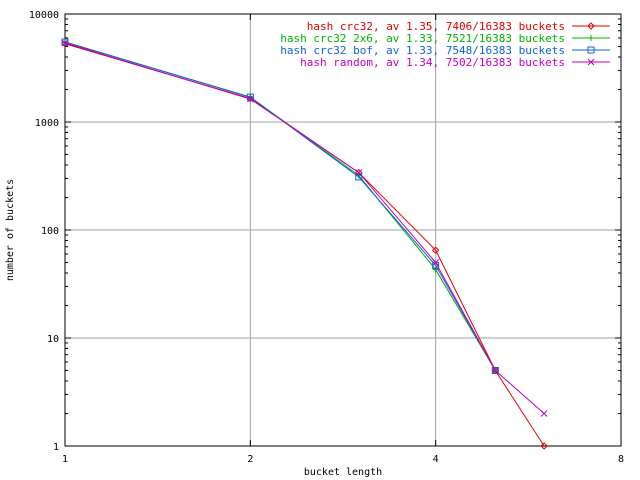  I want to click on y-tick-label: 1000, so click(47, 123).